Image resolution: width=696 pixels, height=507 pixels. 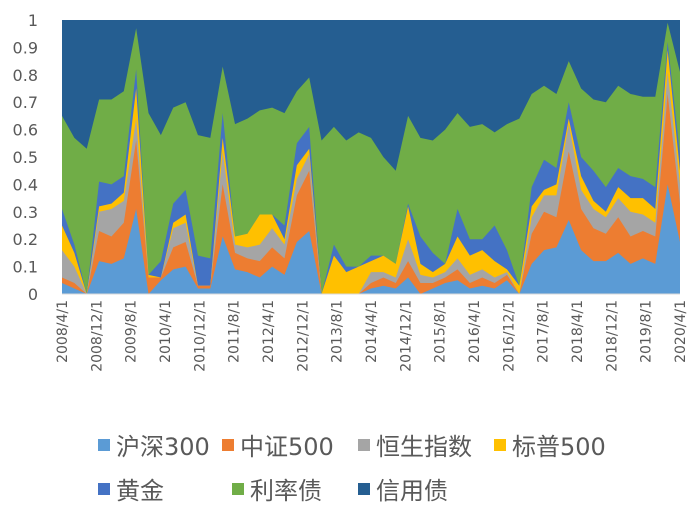 What do you see at coordinates (303, 336) in the screenshot?
I see `x-tick-label: 2012/12/1` at bounding box center [303, 336].